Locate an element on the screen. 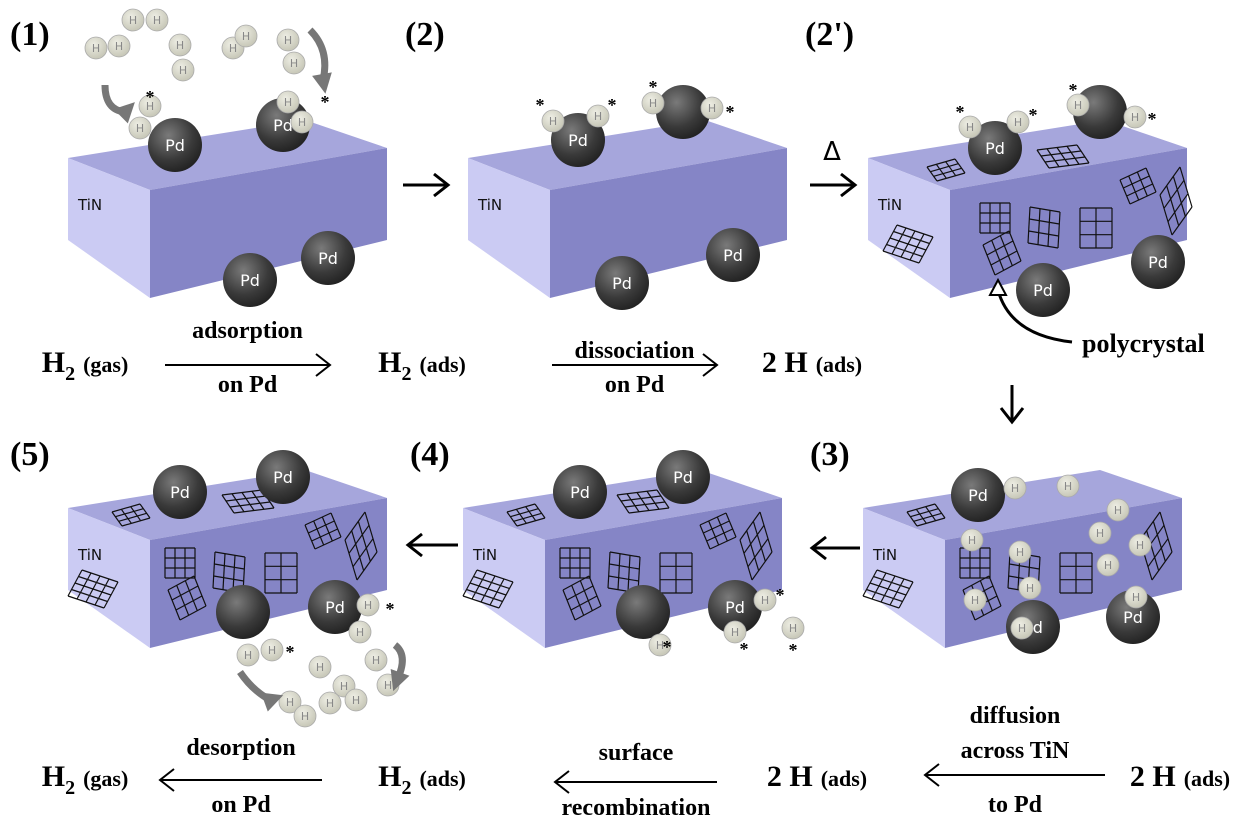 This screenshot has height=821, width=1252. step-arrow-head is located at coordinates (414, 545).